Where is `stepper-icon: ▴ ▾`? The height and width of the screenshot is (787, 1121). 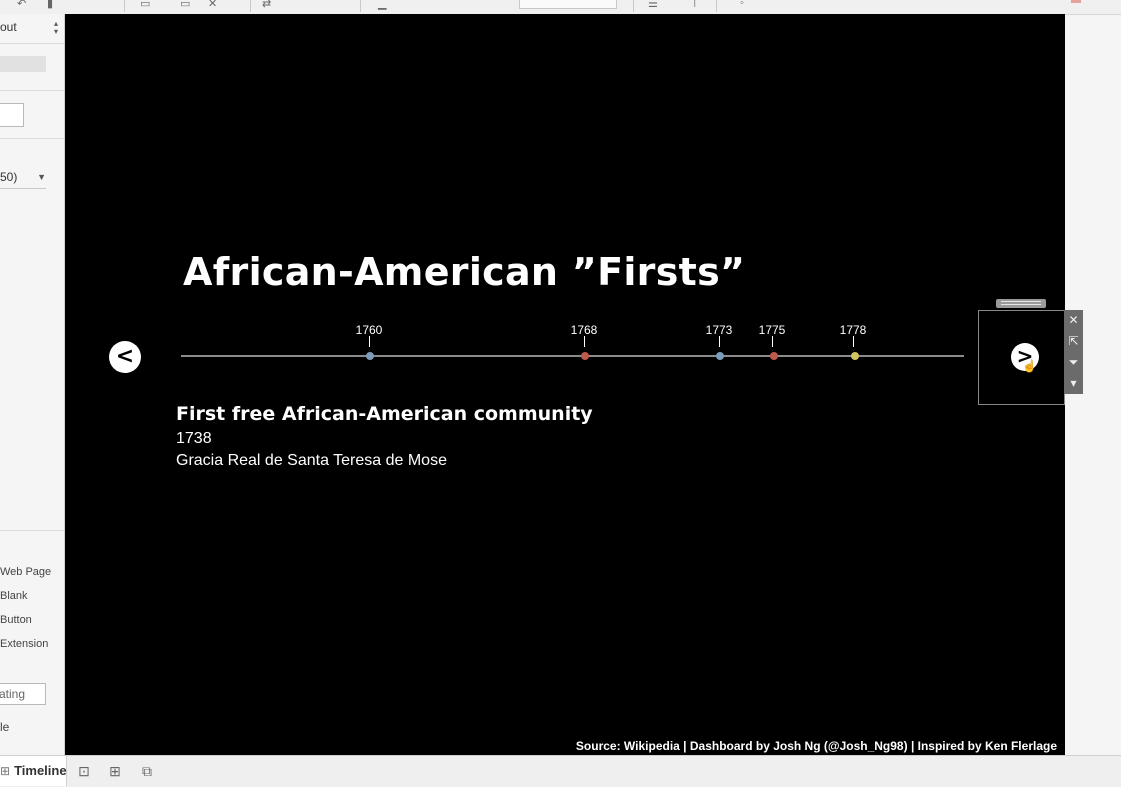 stepper-icon: ▴ ▾ is located at coordinates (55, 27).